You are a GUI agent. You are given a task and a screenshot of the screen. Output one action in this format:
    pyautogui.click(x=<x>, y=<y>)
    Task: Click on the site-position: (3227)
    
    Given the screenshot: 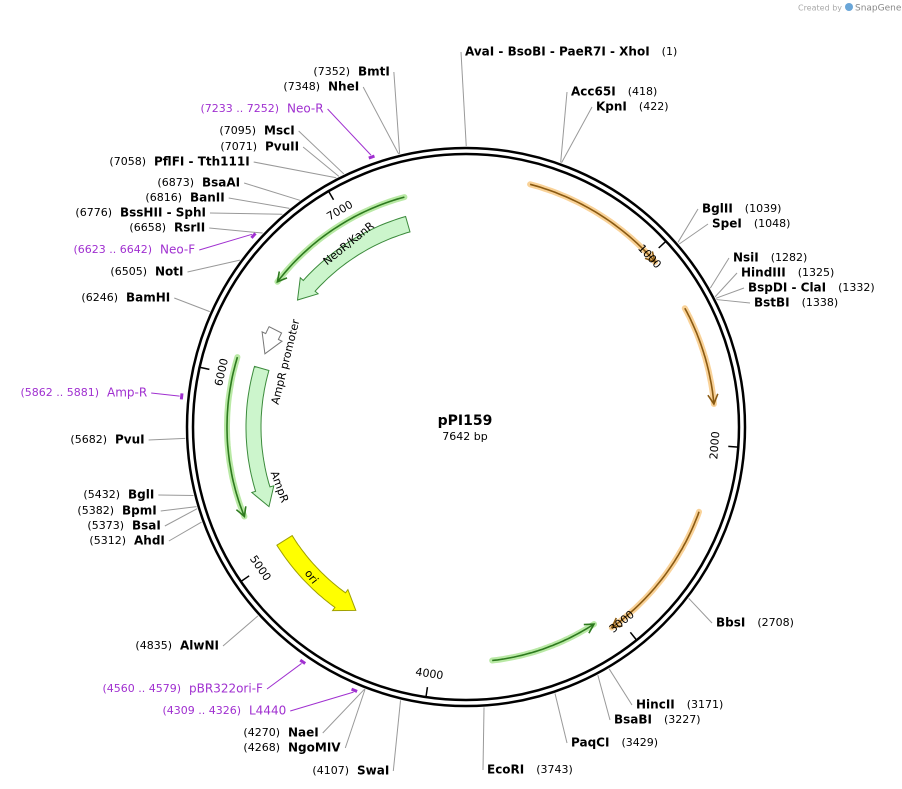 What is the action you would take?
    pyautogui.click(x=682, y=719)
    